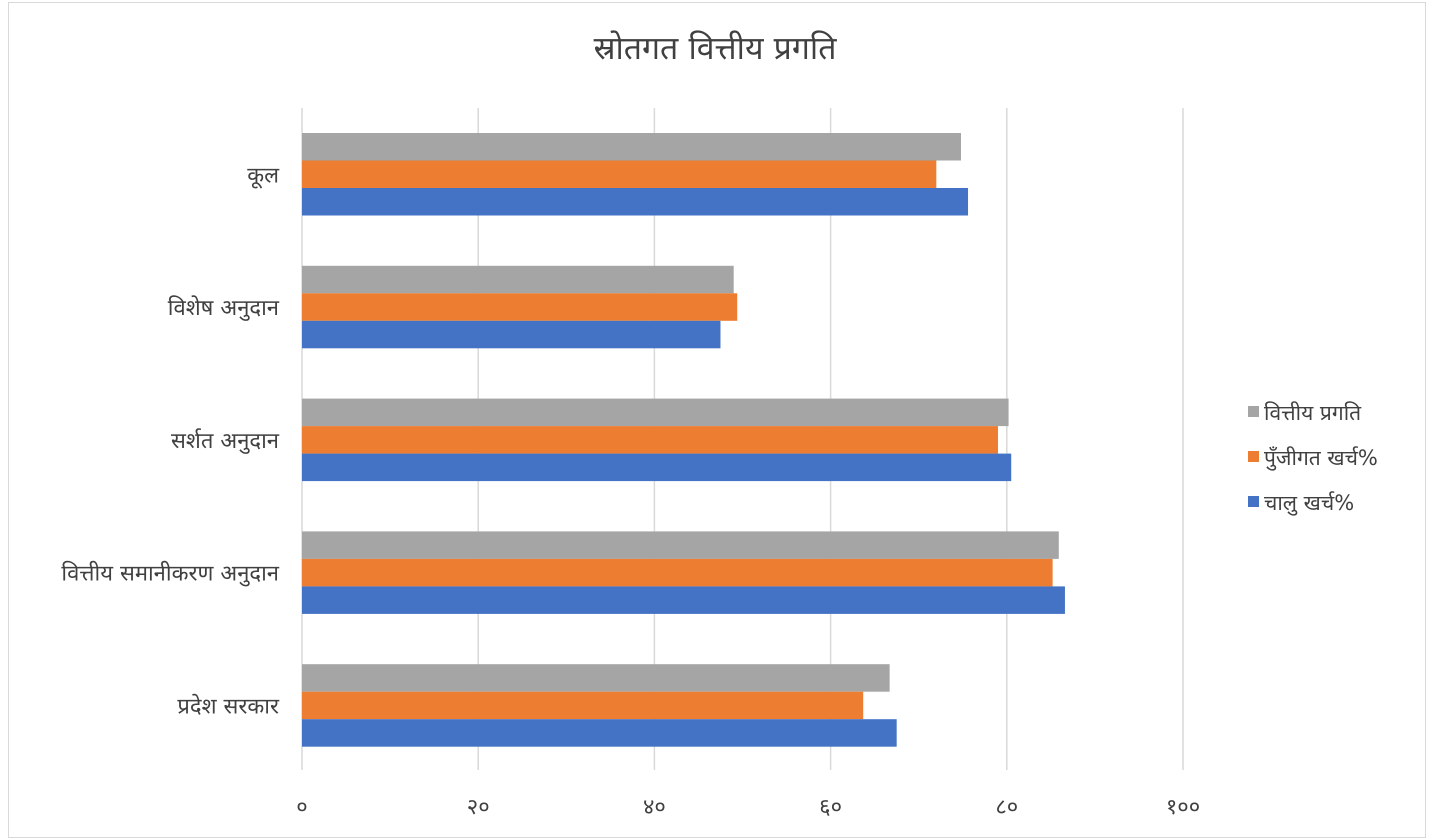 This screenshot has height=840, width=1437. What do you see at coordinates (654, 807) in the screenshot?
I see `x-tick-label: ४०` at bounding box center [654, 807].